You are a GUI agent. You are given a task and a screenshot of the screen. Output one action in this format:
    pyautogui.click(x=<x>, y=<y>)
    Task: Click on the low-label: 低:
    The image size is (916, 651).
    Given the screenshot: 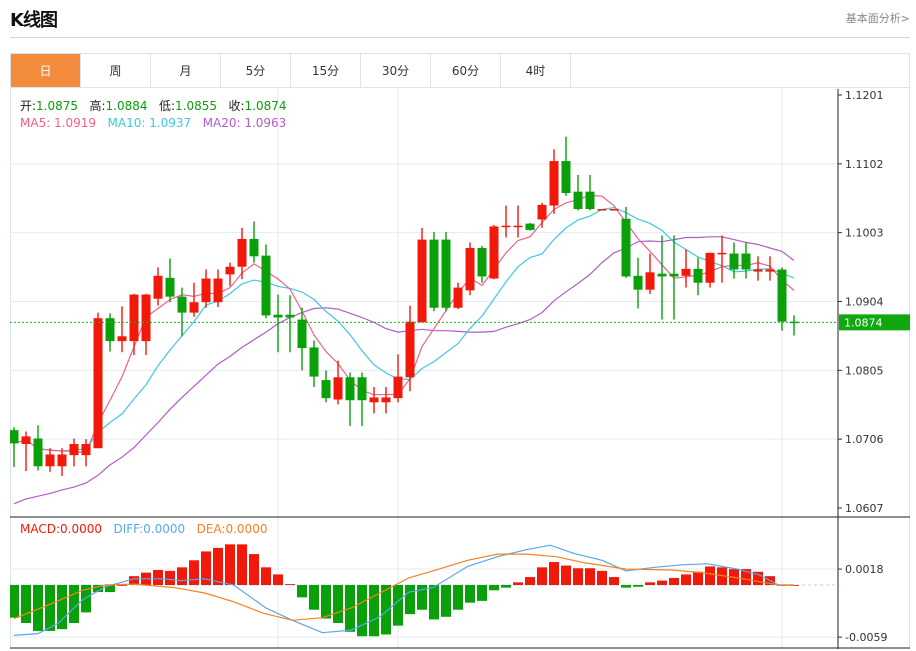 What is the action you would take?
    pyautogui.click(x=167, y=106)
    